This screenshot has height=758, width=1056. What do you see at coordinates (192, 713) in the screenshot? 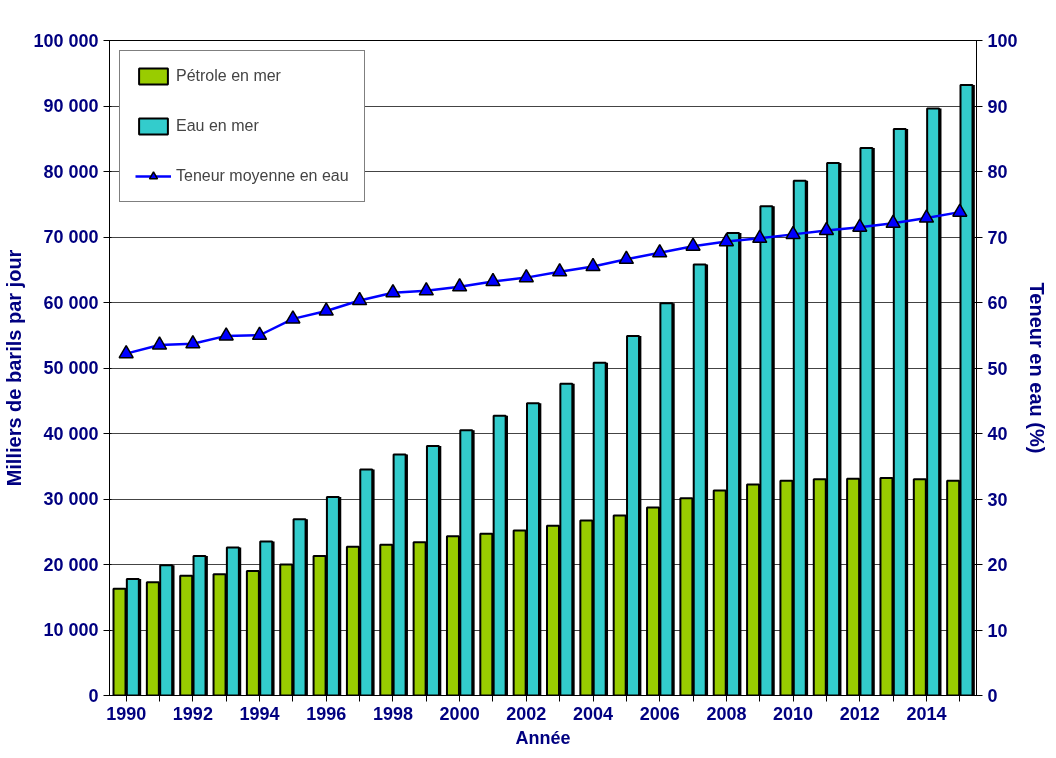
I see `x-tick-label: 1992` at bounding box center [192, 713].